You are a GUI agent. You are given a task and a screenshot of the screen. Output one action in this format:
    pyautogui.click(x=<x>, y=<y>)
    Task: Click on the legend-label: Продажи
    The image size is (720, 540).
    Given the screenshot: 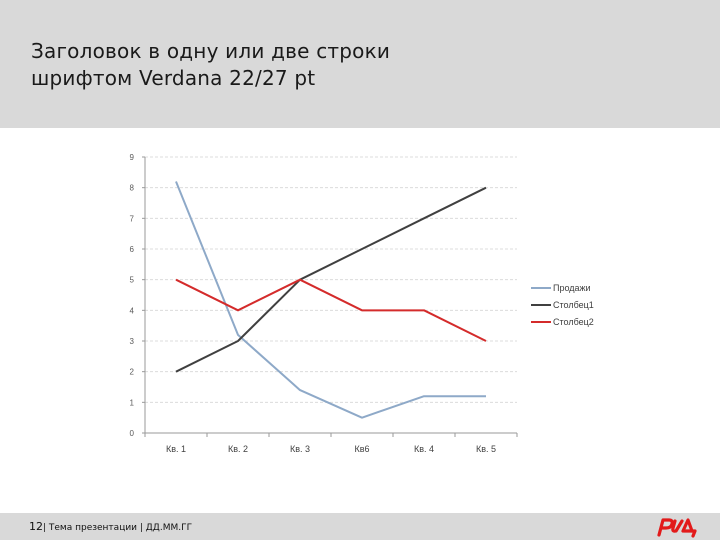 What is the action you would take?
    pyautogui.click(x=572, y=288)
    